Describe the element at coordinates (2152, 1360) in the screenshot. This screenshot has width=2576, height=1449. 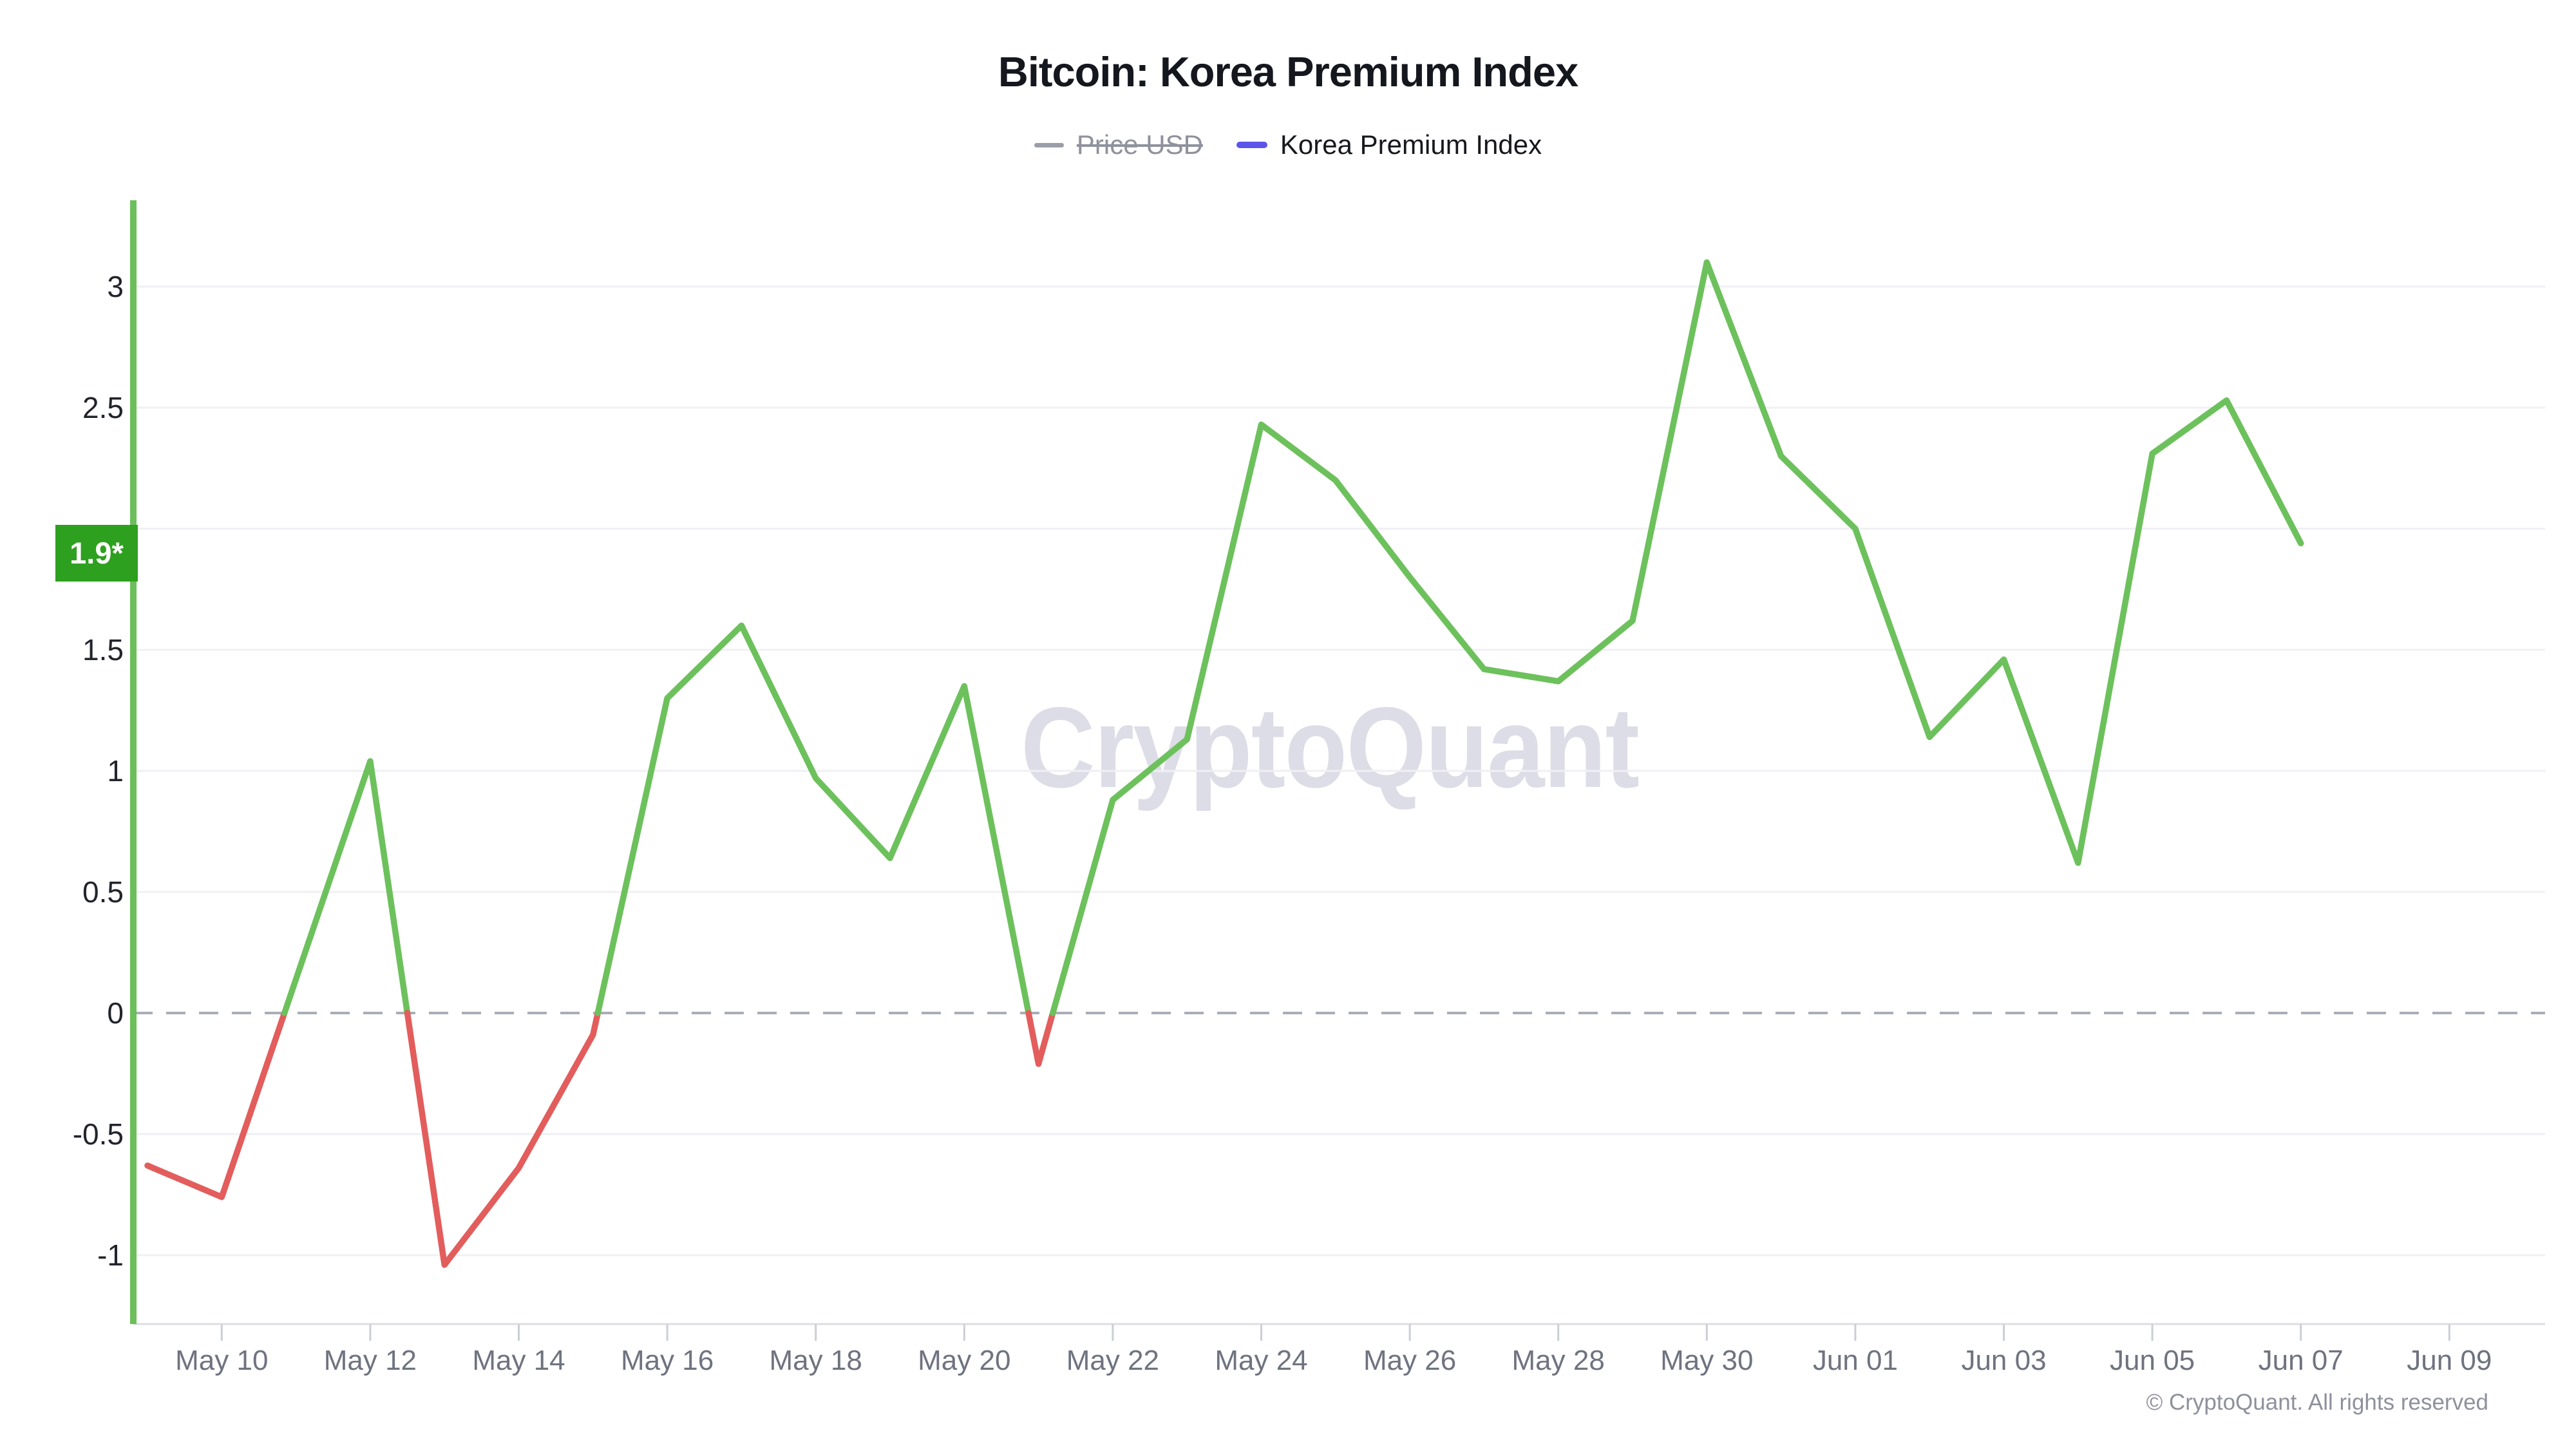
I see `x-axis-label: Jun 05` at that location.